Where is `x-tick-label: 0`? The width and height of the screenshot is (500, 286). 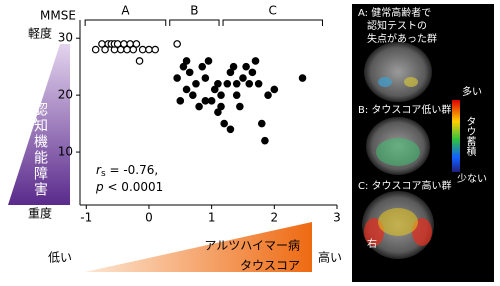
x-tick-label: 0 is located at coordinates (149, 218).